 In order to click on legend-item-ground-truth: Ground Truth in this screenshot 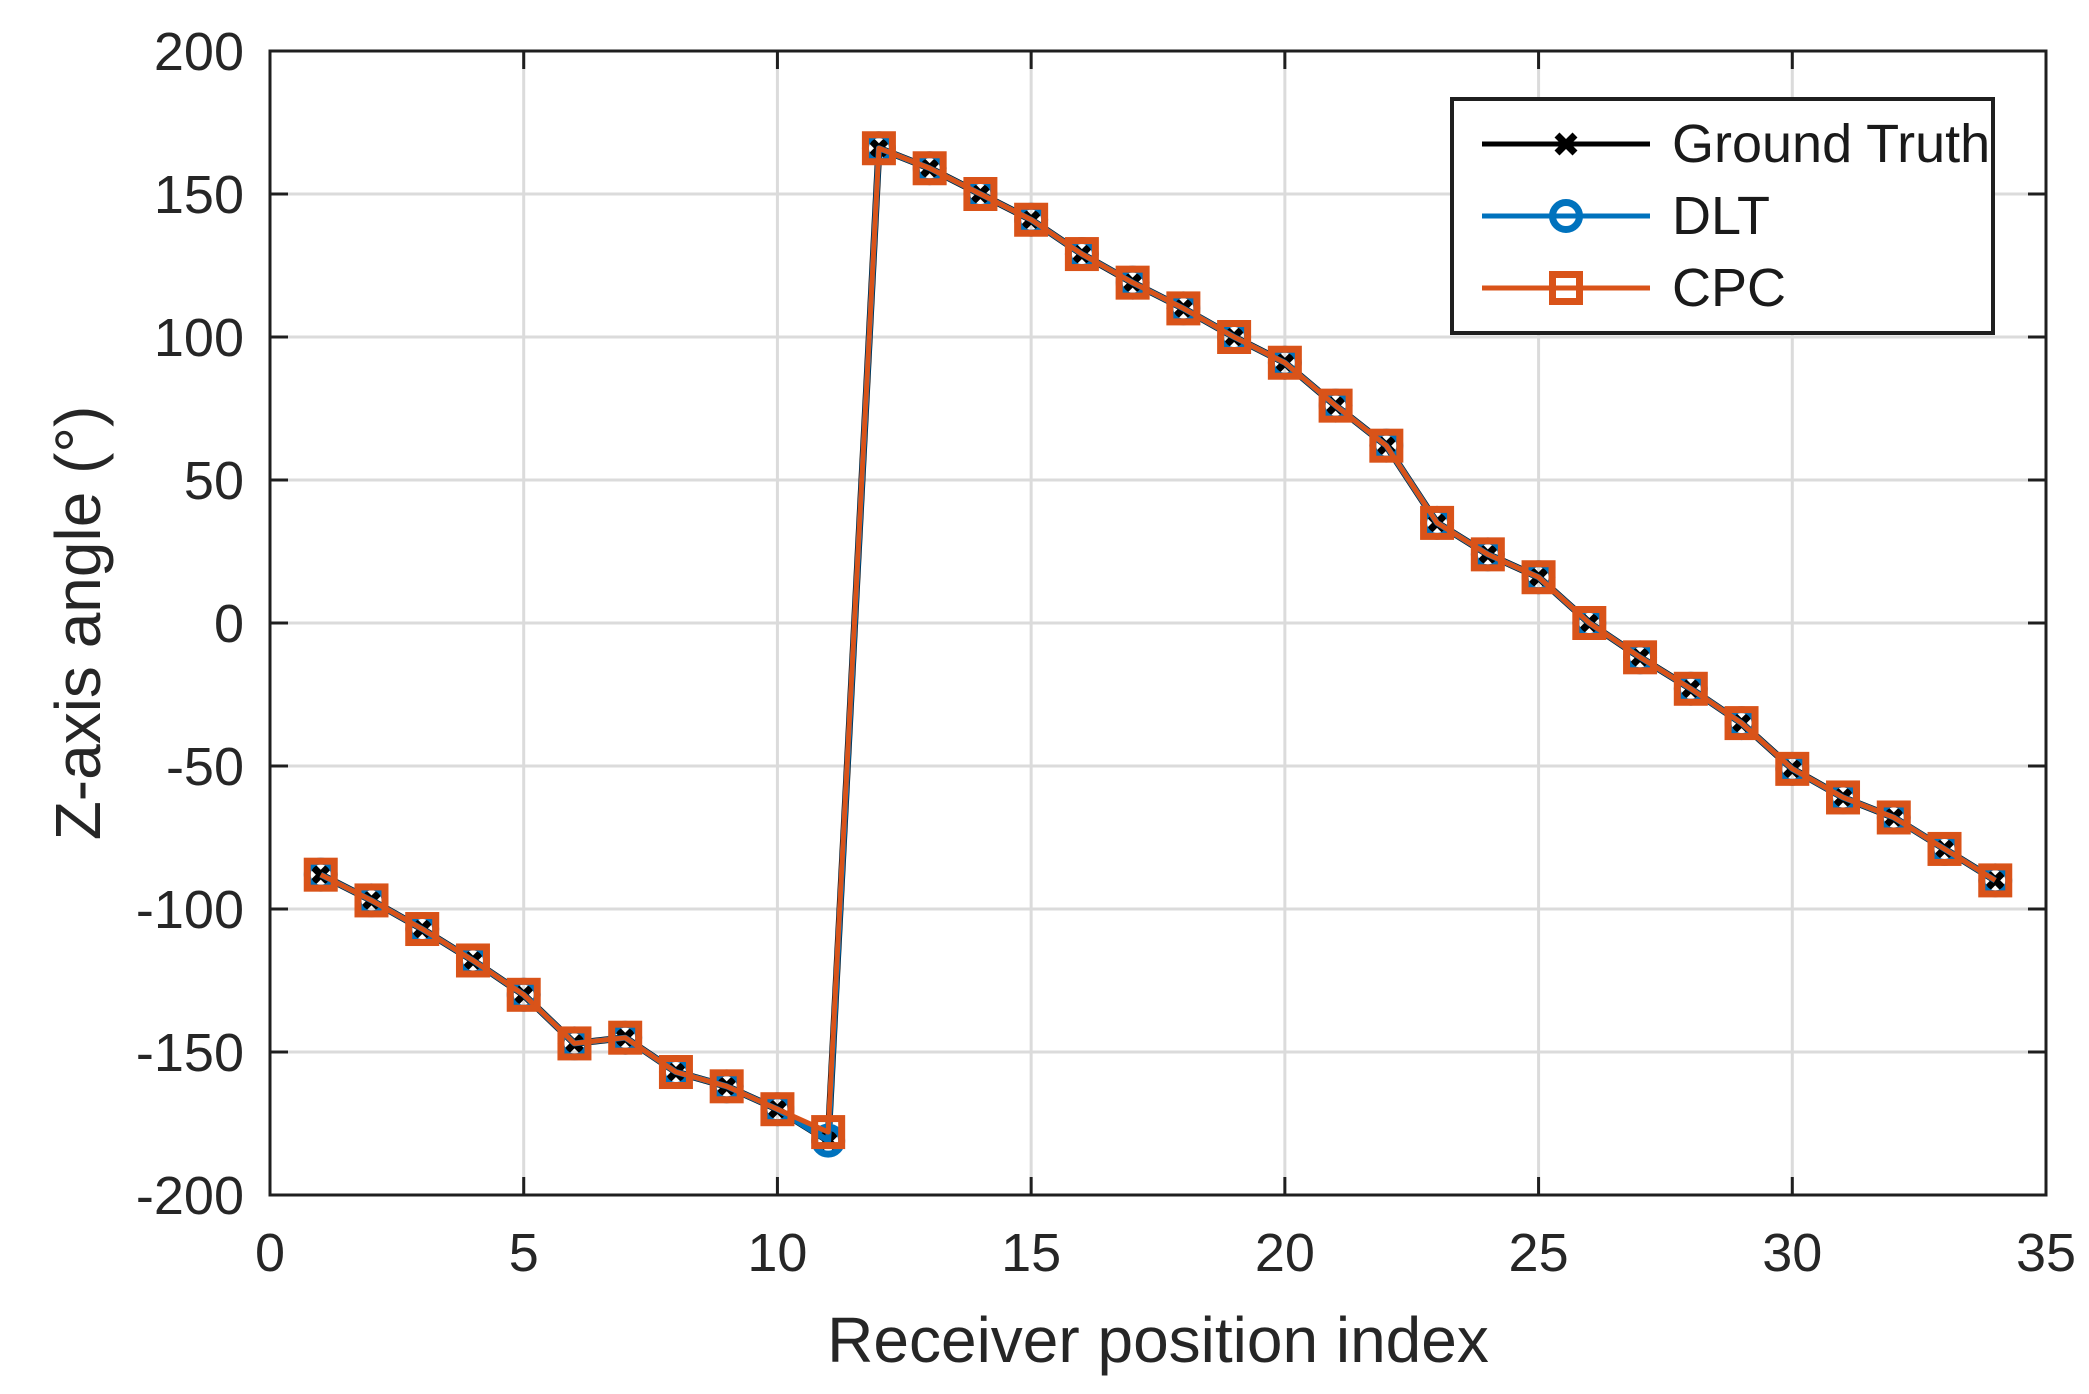, I will do `click(1734, 144)`.